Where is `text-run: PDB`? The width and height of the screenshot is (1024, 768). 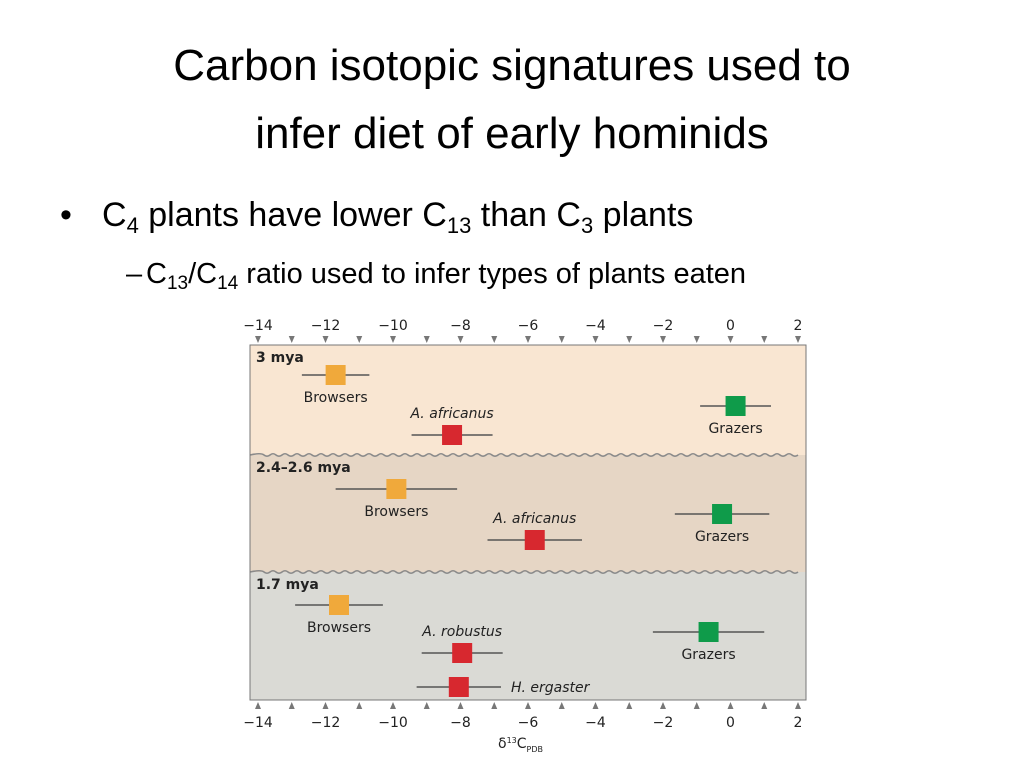
text-run: PDB is located at coordinates (535, 749).